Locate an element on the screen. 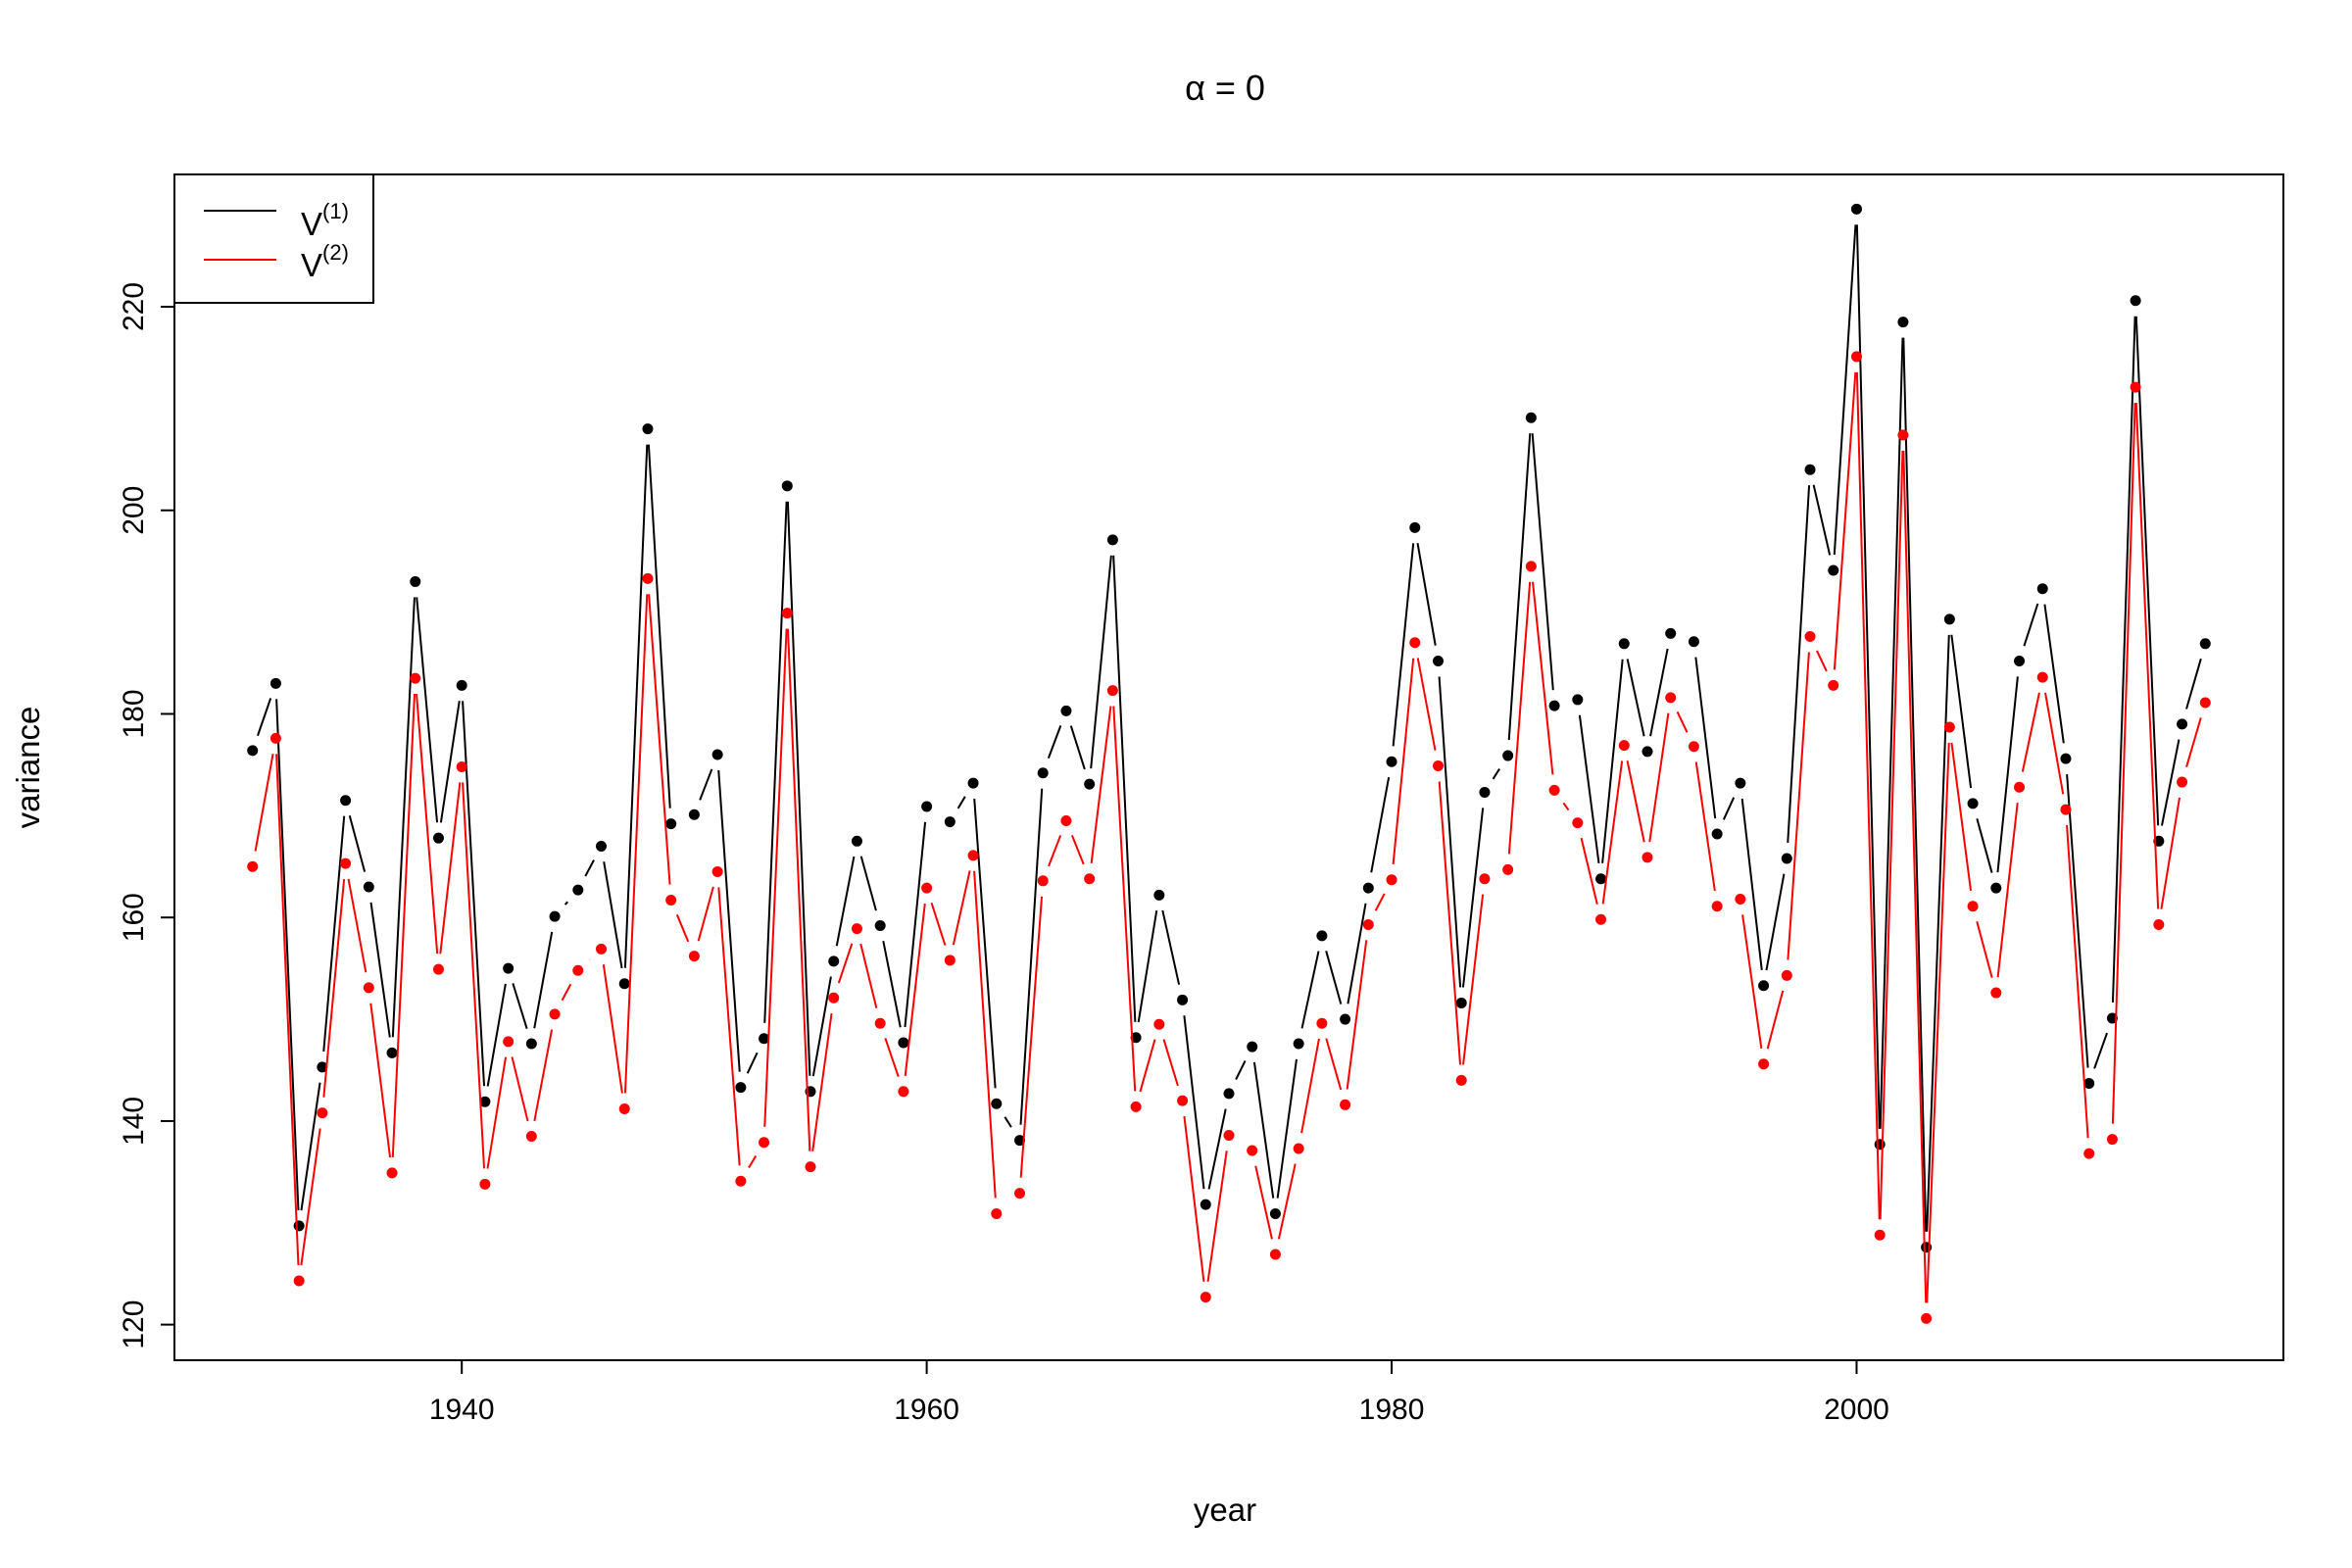  y-axis-label: variance is located at coordinates (28, 768).